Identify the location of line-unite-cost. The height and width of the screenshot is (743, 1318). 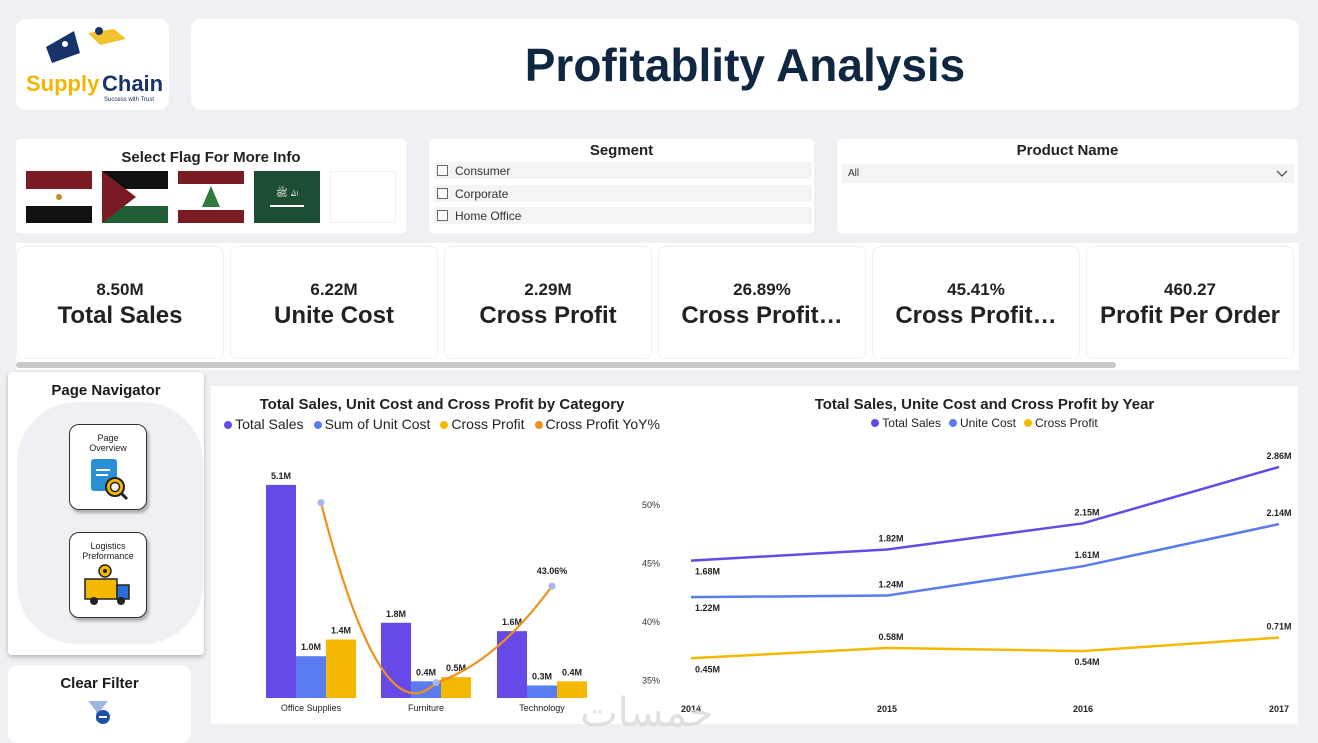
(985, 560).